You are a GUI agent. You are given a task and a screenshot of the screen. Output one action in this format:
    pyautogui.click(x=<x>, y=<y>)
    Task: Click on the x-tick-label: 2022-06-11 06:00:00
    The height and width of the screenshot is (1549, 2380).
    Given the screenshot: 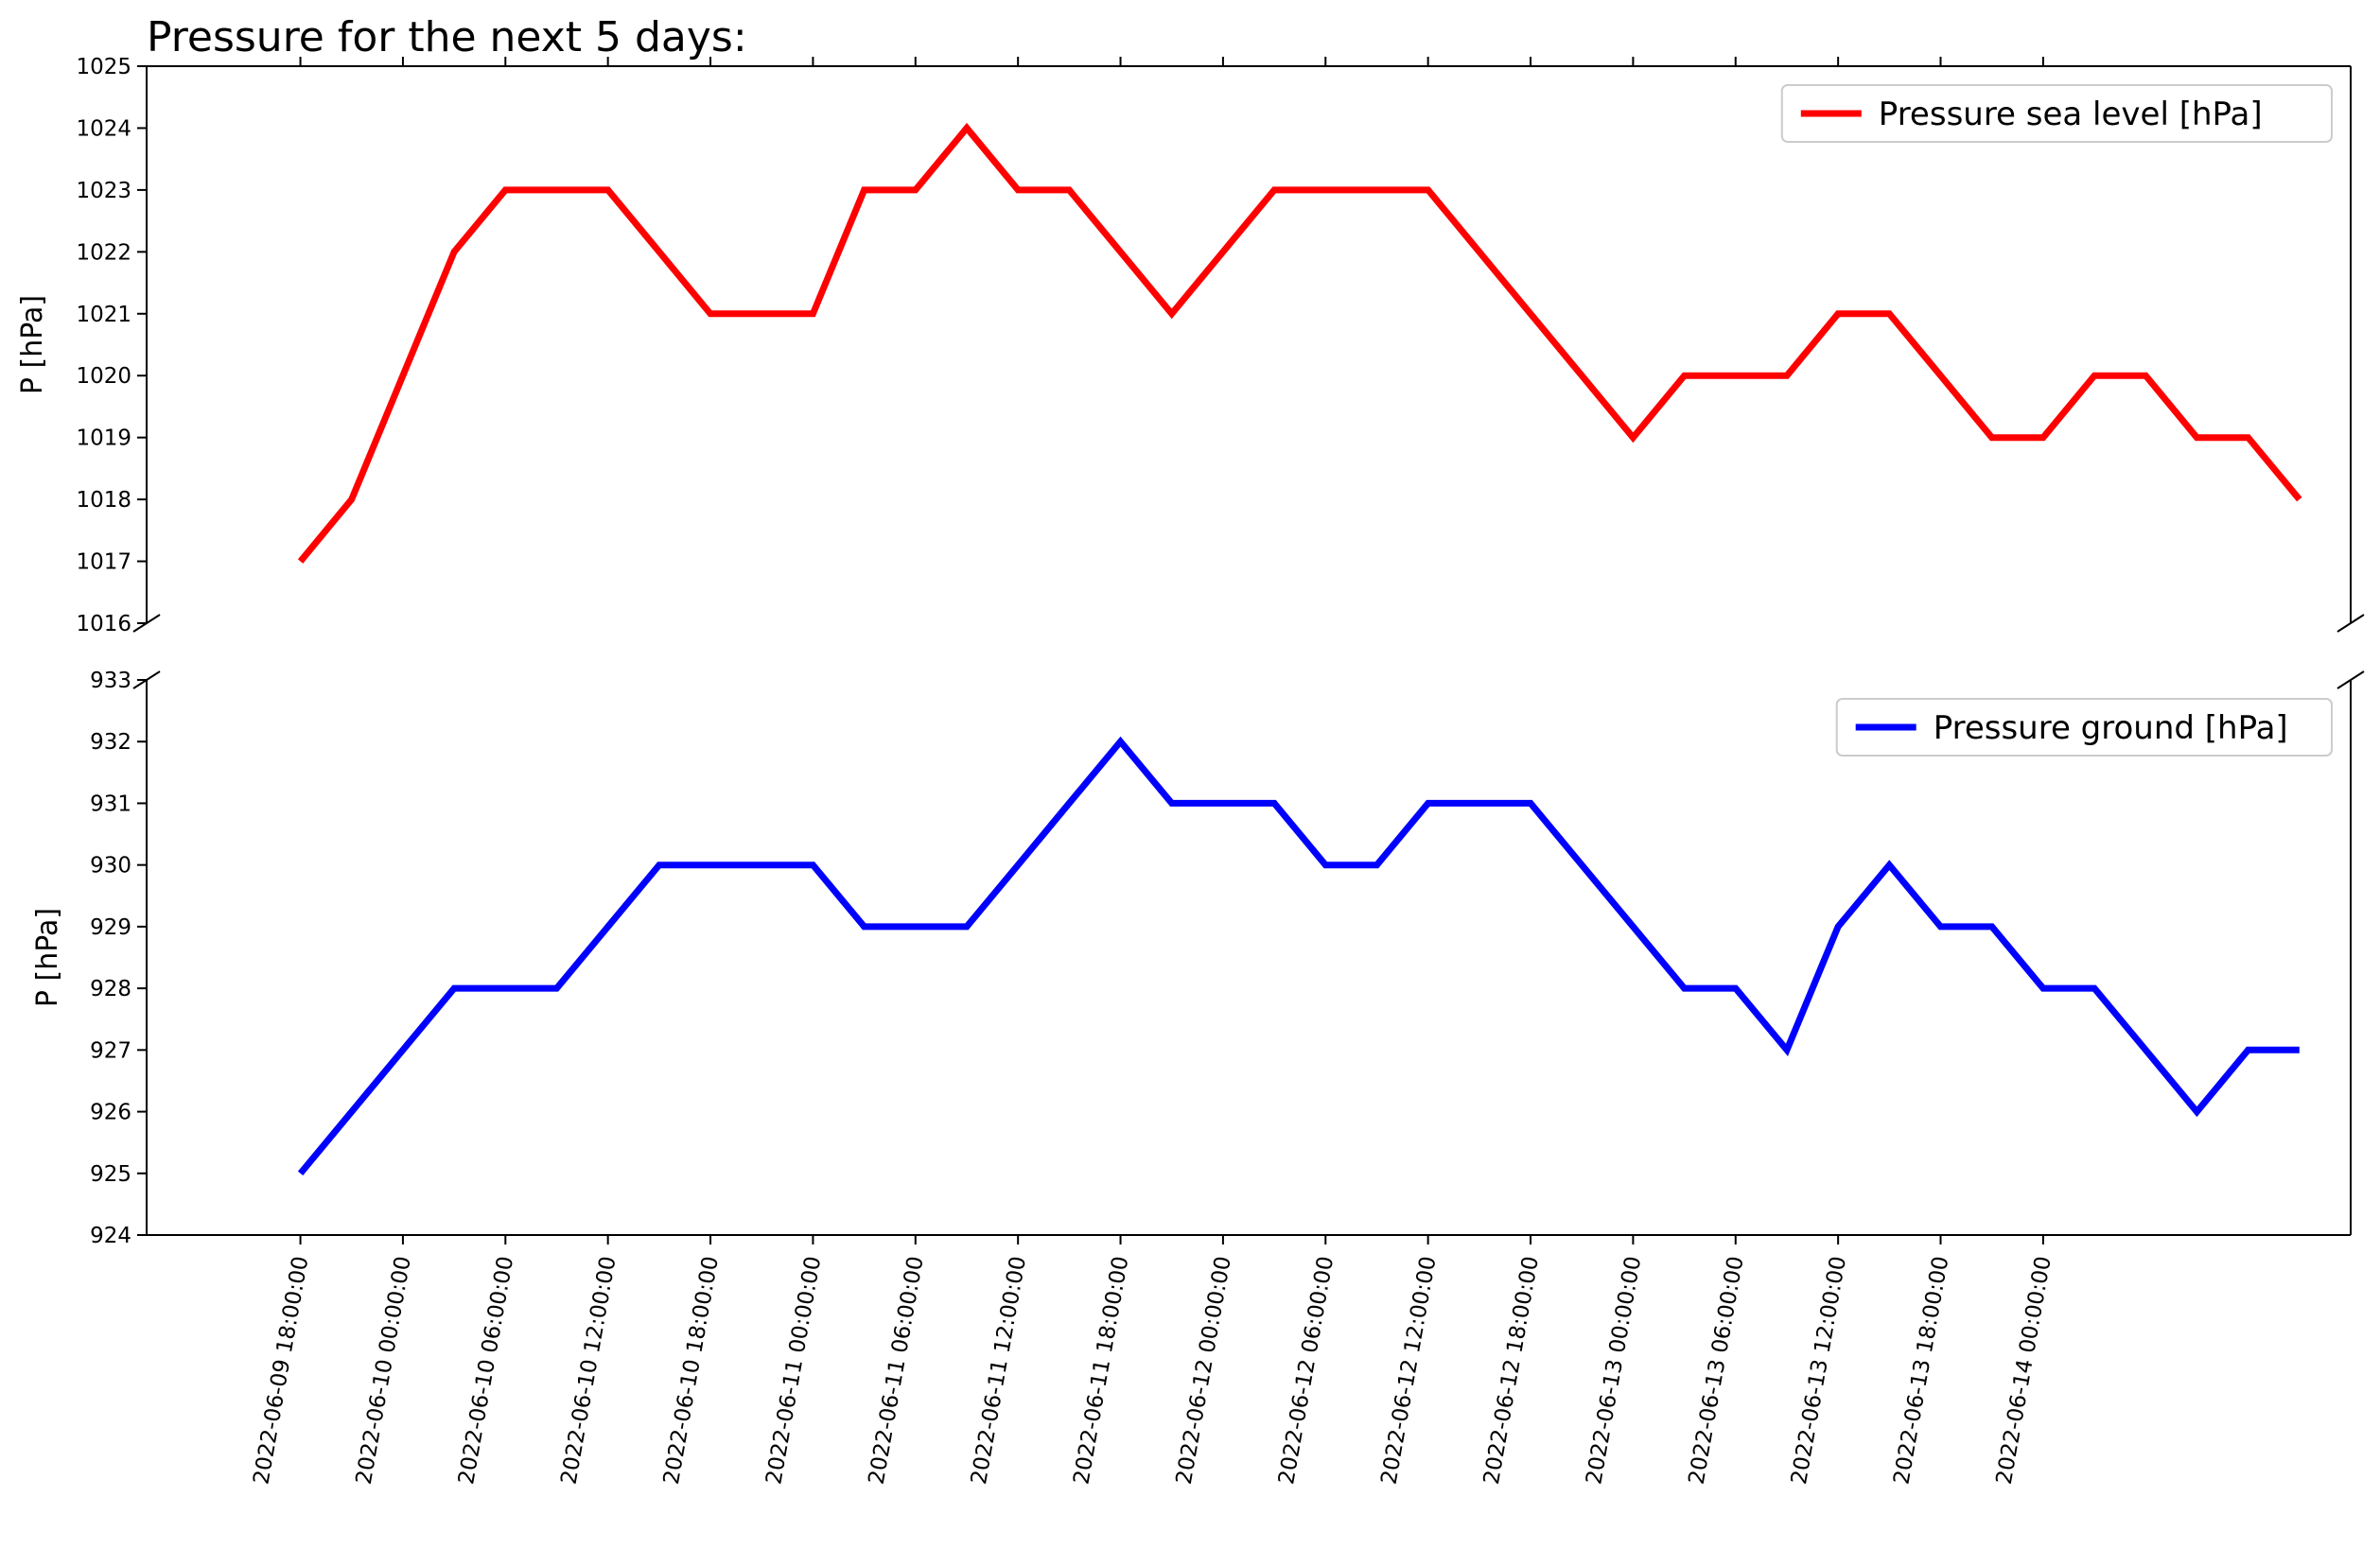 What is the action you would take?
    pyautogui.click(x=897, y=1371)
    